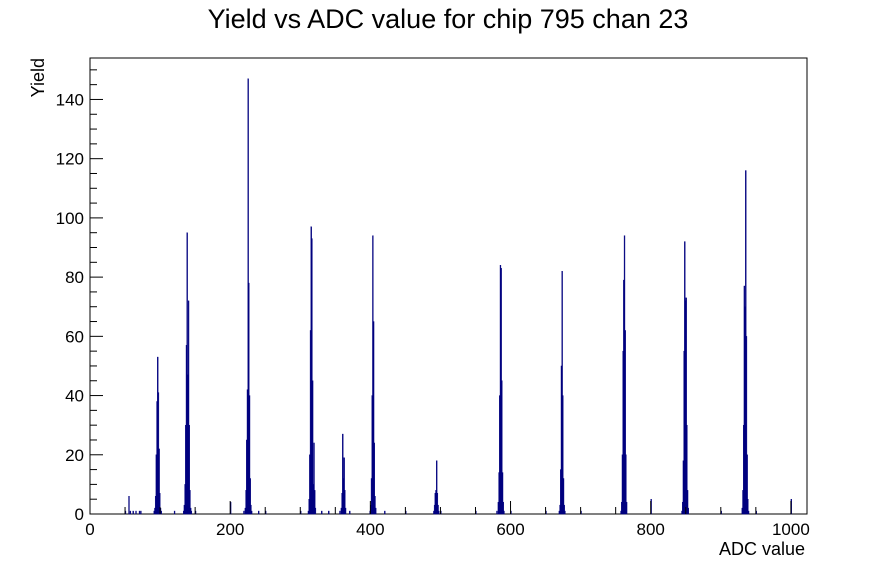 This screenshot has height=572, width=896. I want to click on x-tick-label: 800, so click(651, 529).